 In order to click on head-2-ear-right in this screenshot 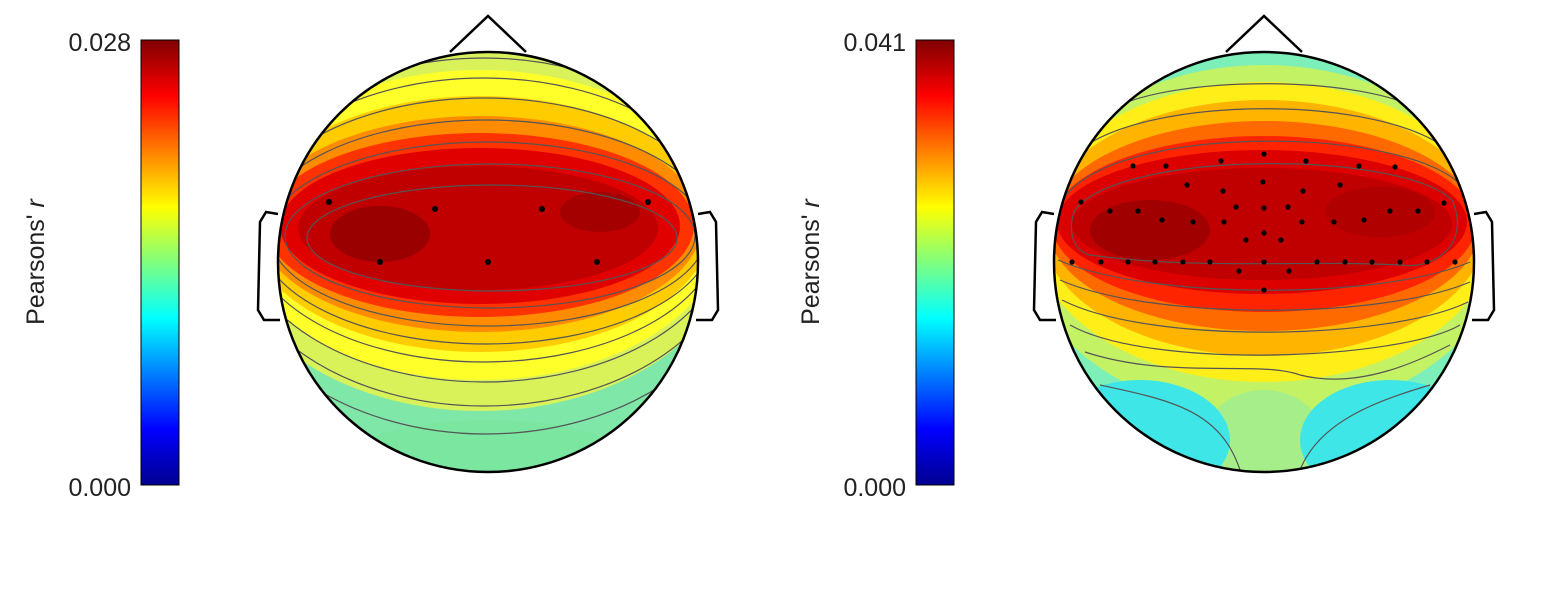, I will do `click(1484, 266)`.